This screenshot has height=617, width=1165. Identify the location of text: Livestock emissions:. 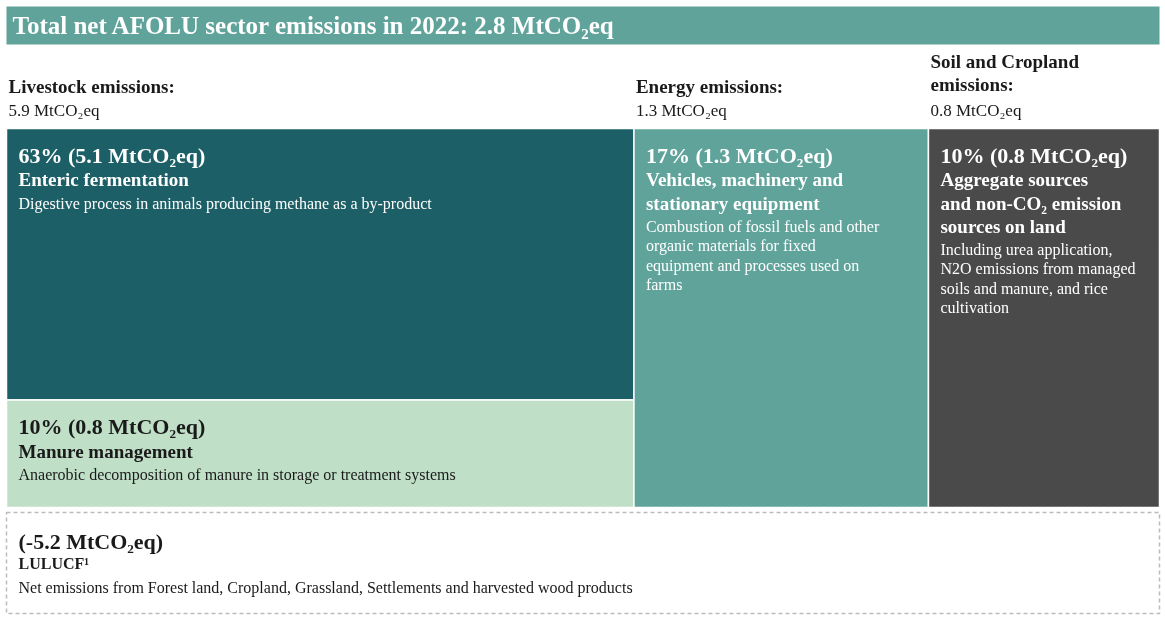
(91, 86).